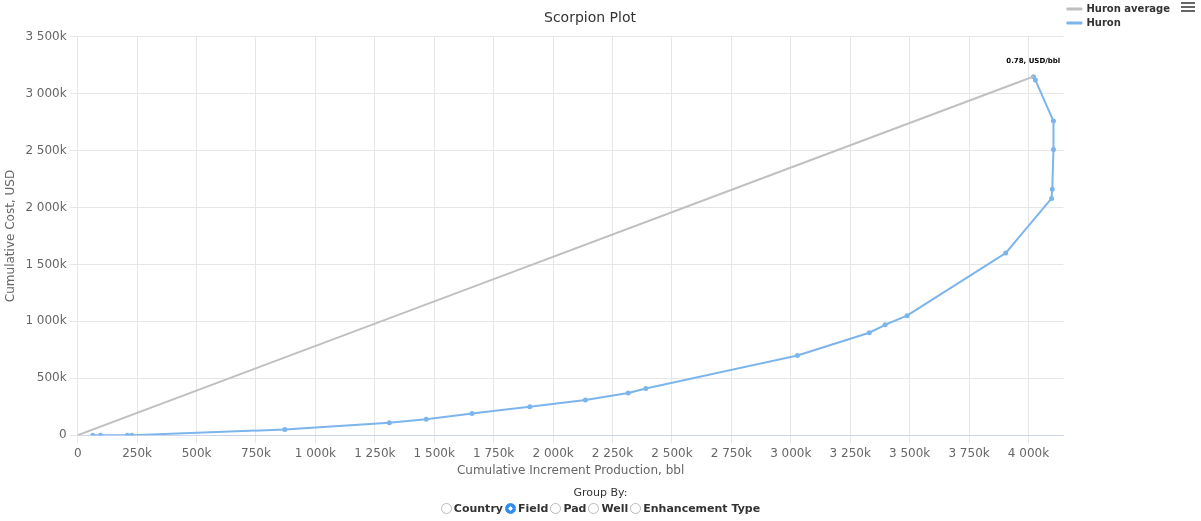 This screenshot has height=521, width=1201. What do you see at coordinates (46, 149) in the screenshot?
I see `y-tick-label: 2 500k` at bounding box center [46, 149].